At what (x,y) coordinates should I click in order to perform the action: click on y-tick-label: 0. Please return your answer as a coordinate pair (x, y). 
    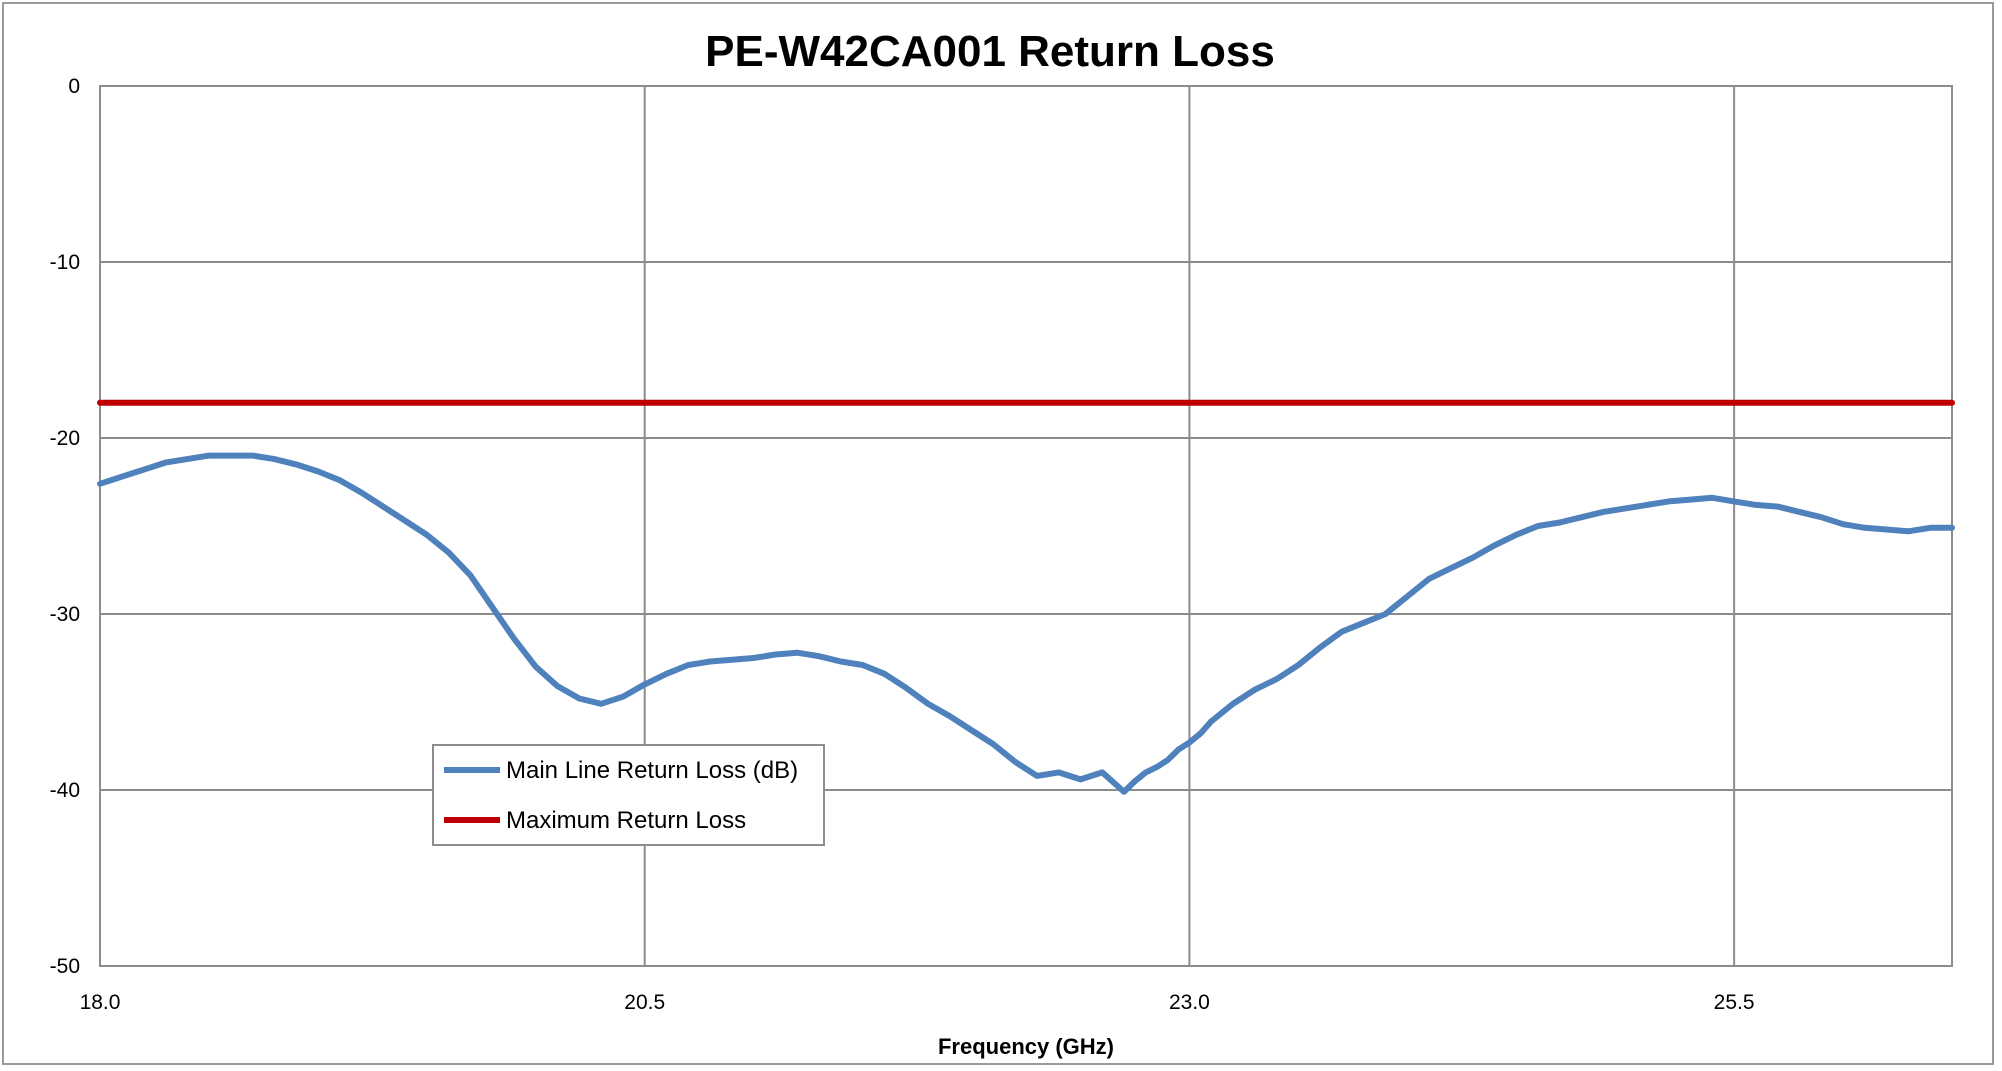
    Looking at the image, I should click on (74, 86).